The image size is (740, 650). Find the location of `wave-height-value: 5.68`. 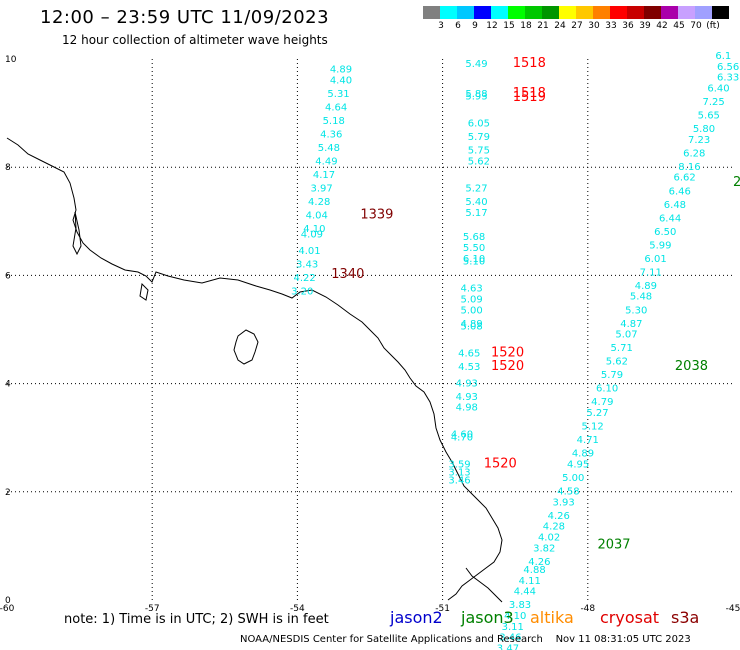

wave-height-value: 5.68 is located at coordinates (474, 237).